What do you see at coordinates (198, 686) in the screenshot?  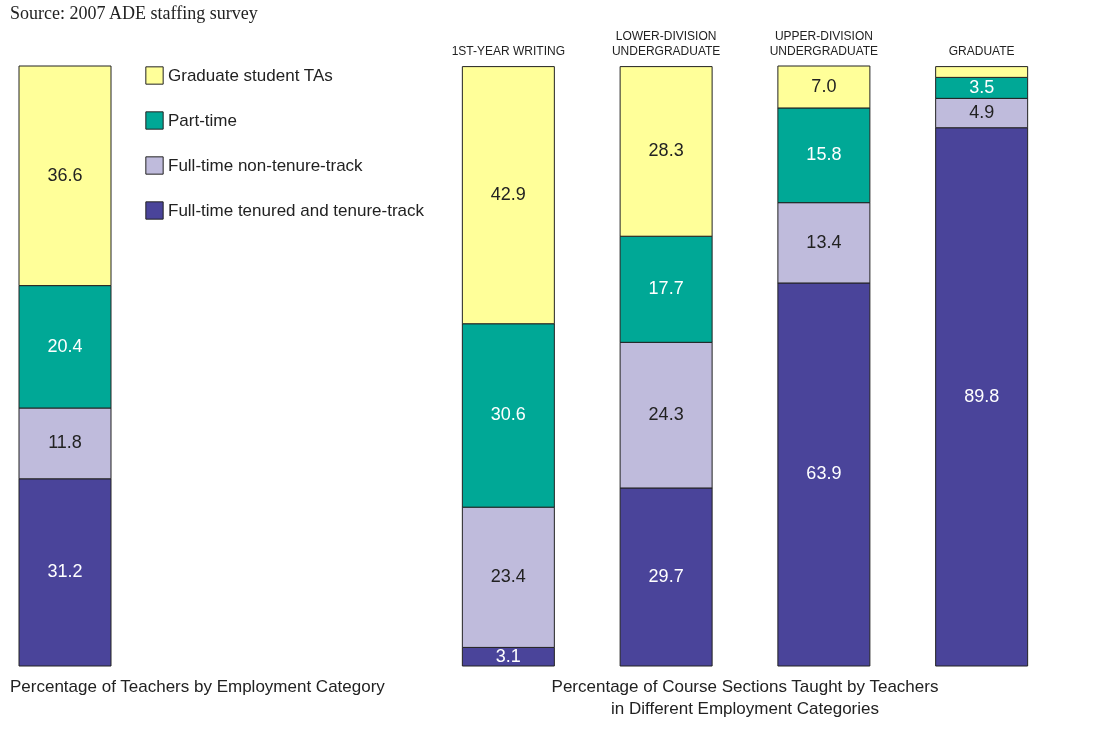 I see `x-axis-title: Percentage of Teachers by Employment Category` at bounding box center [198, 686].